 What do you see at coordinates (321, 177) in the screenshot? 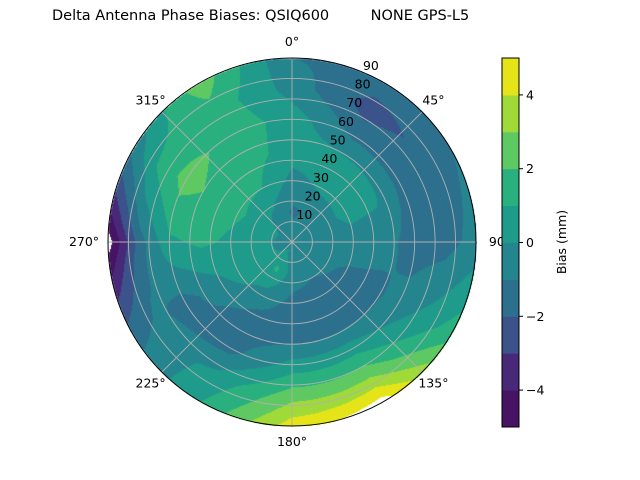
I see `radial-tick-label: 30` at bounding box center [321, 177].